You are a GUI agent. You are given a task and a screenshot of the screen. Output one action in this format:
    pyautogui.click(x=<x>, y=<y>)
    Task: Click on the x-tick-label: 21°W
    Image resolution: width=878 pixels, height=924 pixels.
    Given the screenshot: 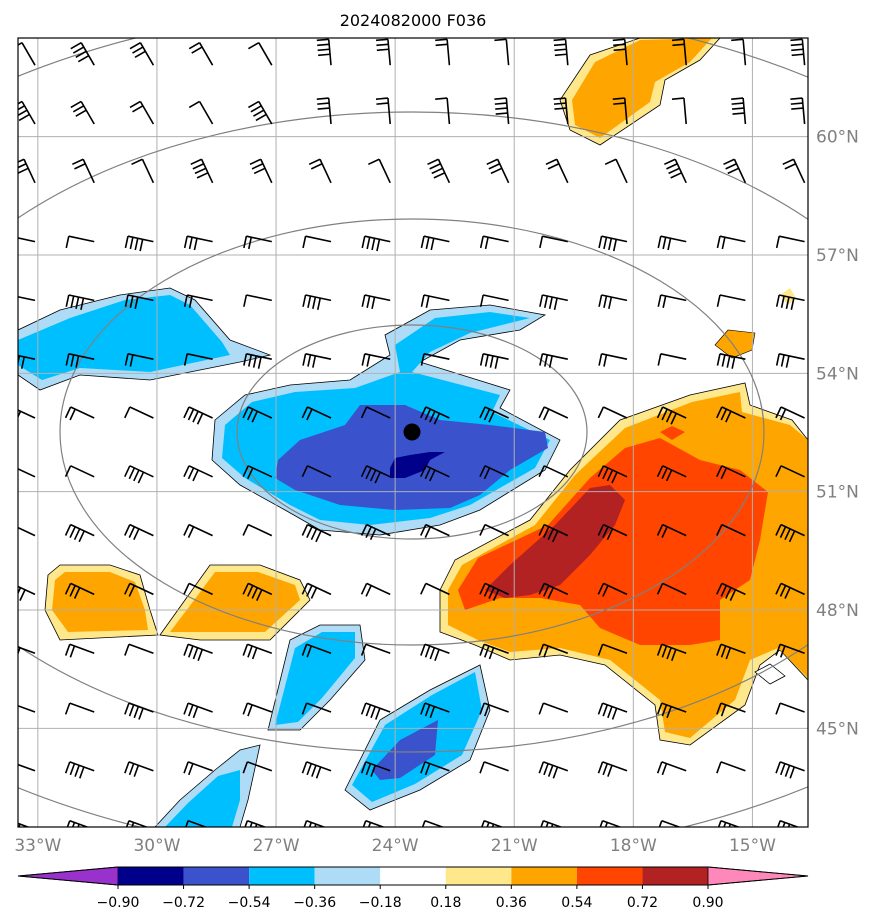 What is the action you would take?
    pyautogui.click(x=514, y=846)
    